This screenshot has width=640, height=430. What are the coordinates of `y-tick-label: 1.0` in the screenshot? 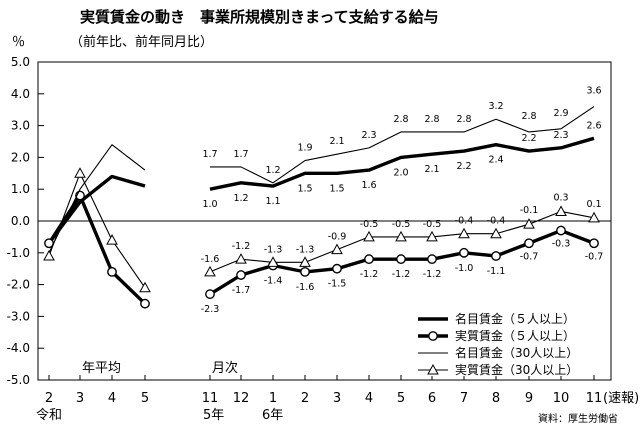 It's located at (20, 189).